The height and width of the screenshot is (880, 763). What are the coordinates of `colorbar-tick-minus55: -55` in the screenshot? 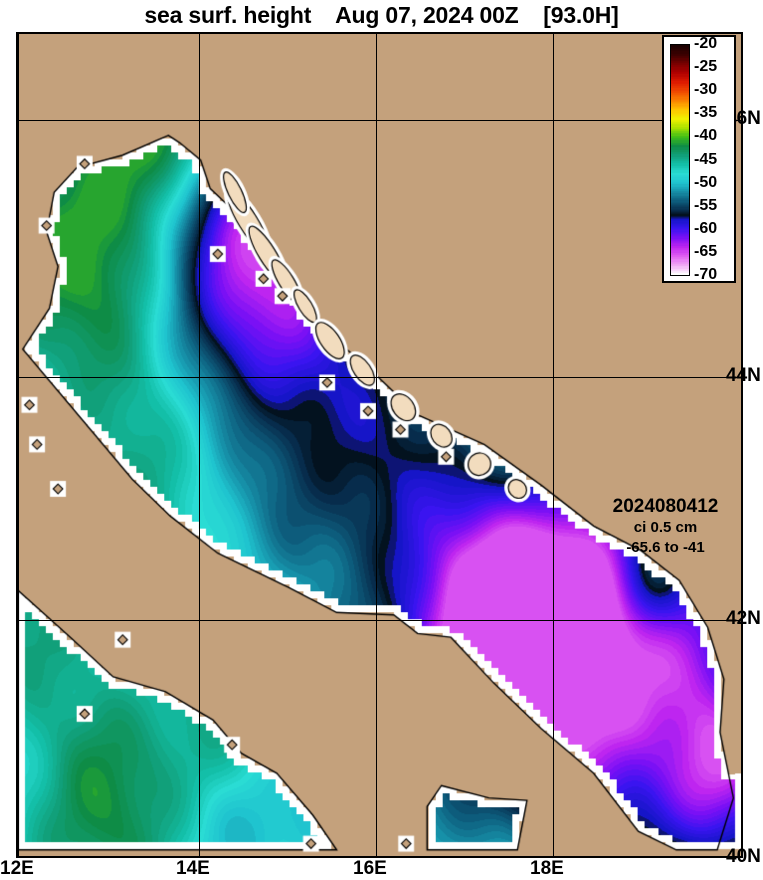 It's located at (706, 205).